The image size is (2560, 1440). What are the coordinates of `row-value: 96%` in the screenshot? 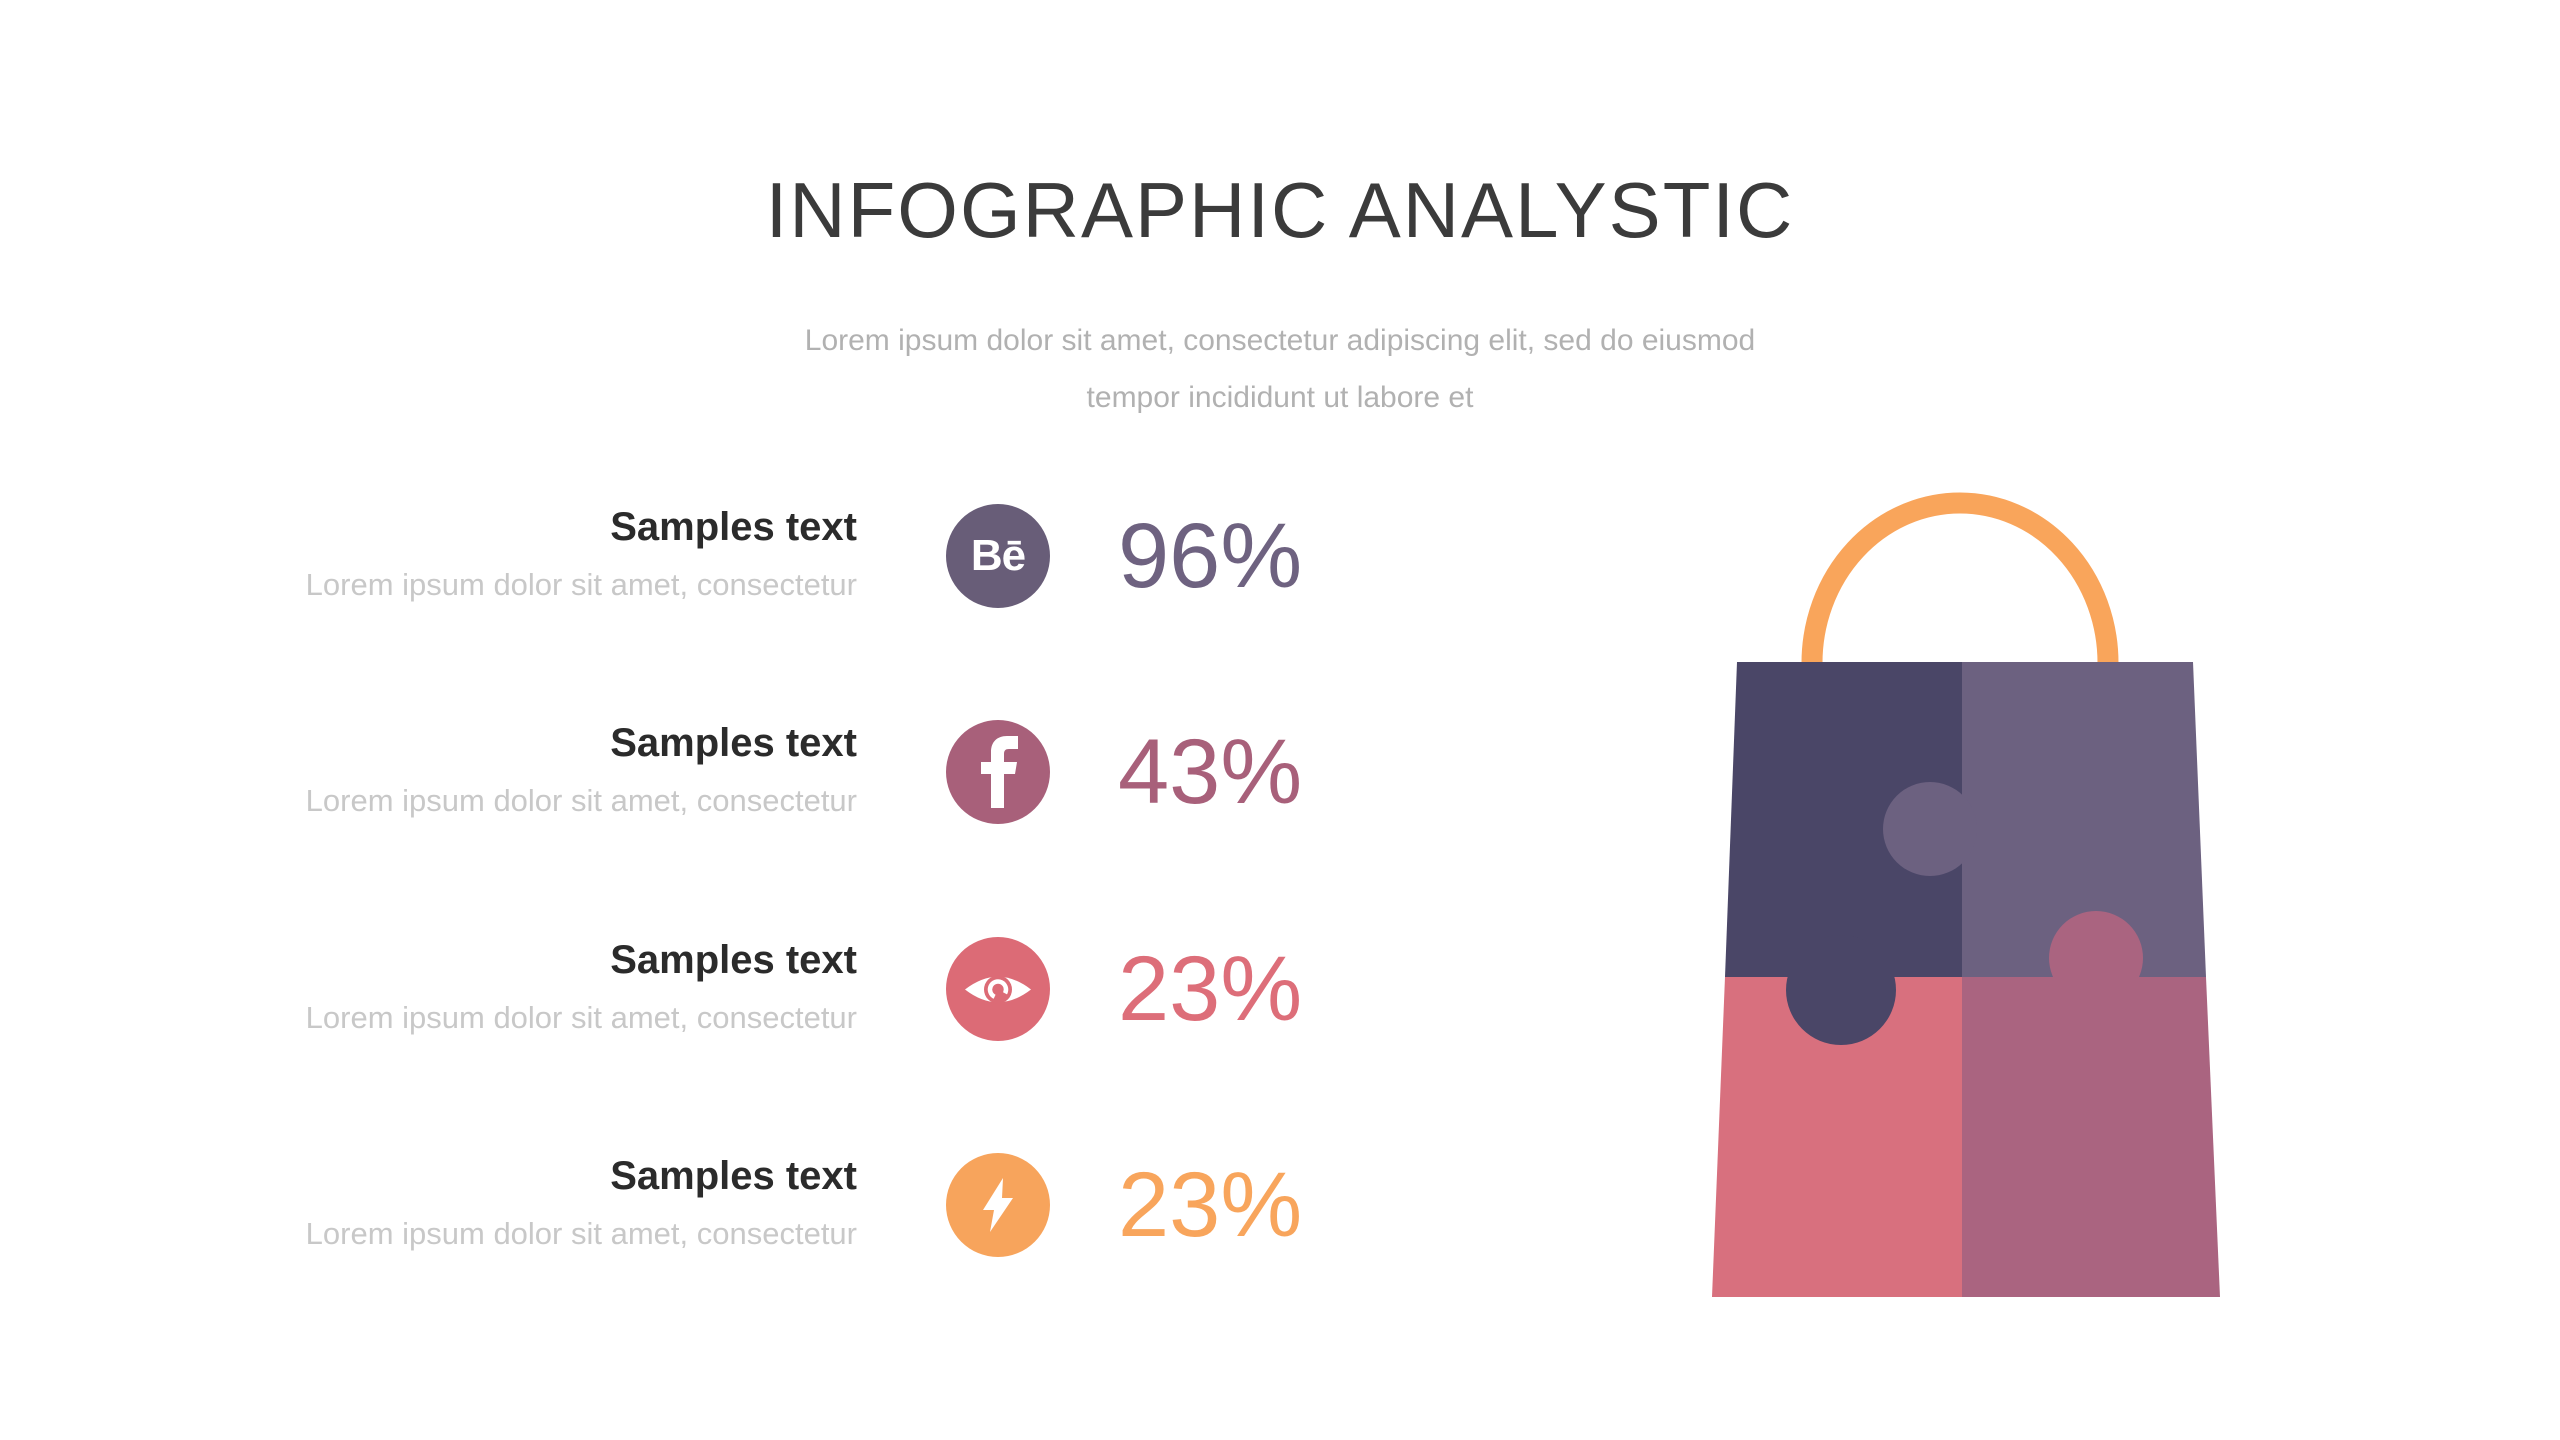 It's located at (1210, 556).